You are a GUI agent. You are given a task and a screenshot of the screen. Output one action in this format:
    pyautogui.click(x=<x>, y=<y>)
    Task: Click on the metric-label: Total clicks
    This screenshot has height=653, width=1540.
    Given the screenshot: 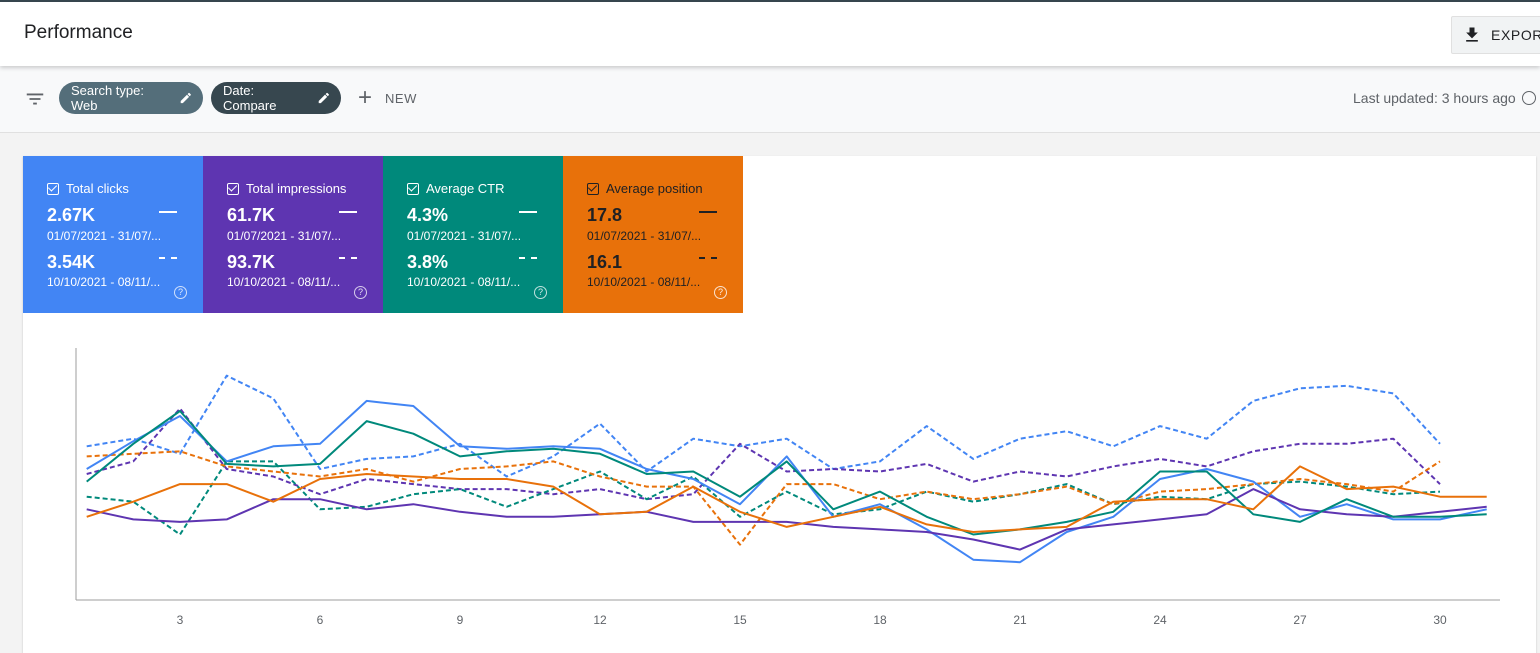 What is the action you would take?
    pyautogui.click(x=97, y=188)
    